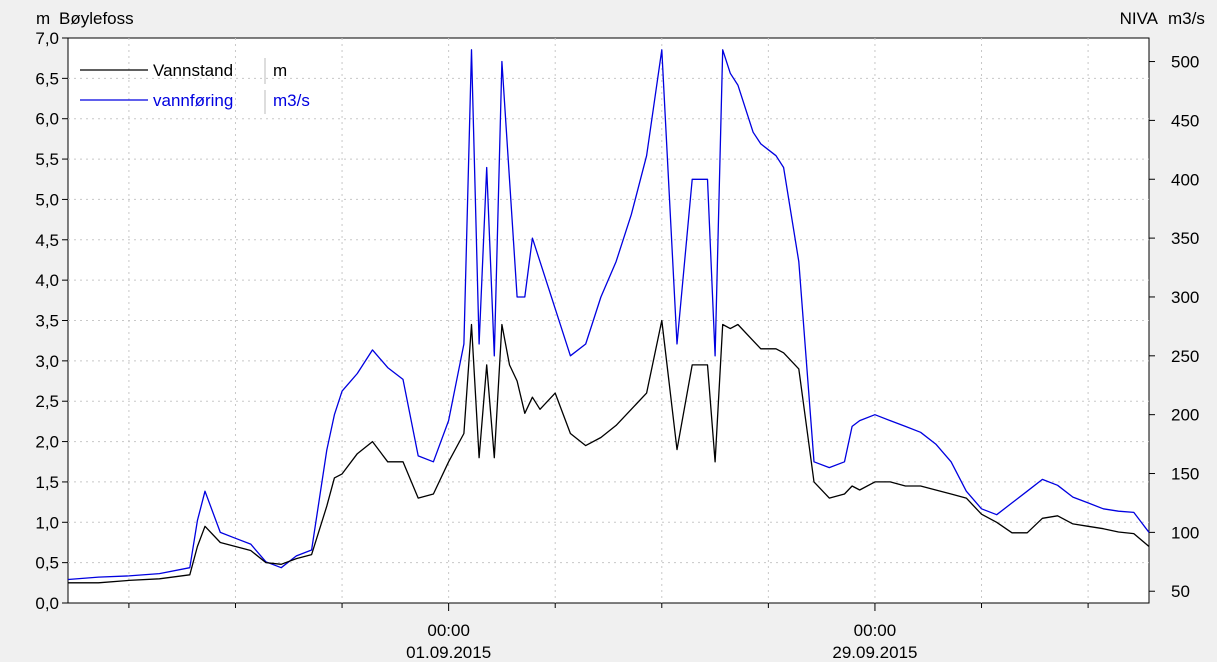 The width and height of the screenshot is (1217, 662). Describe the element at coordinates (1185, 356) in the screenshot. I see `y-right-tick-label: 250` at that location.